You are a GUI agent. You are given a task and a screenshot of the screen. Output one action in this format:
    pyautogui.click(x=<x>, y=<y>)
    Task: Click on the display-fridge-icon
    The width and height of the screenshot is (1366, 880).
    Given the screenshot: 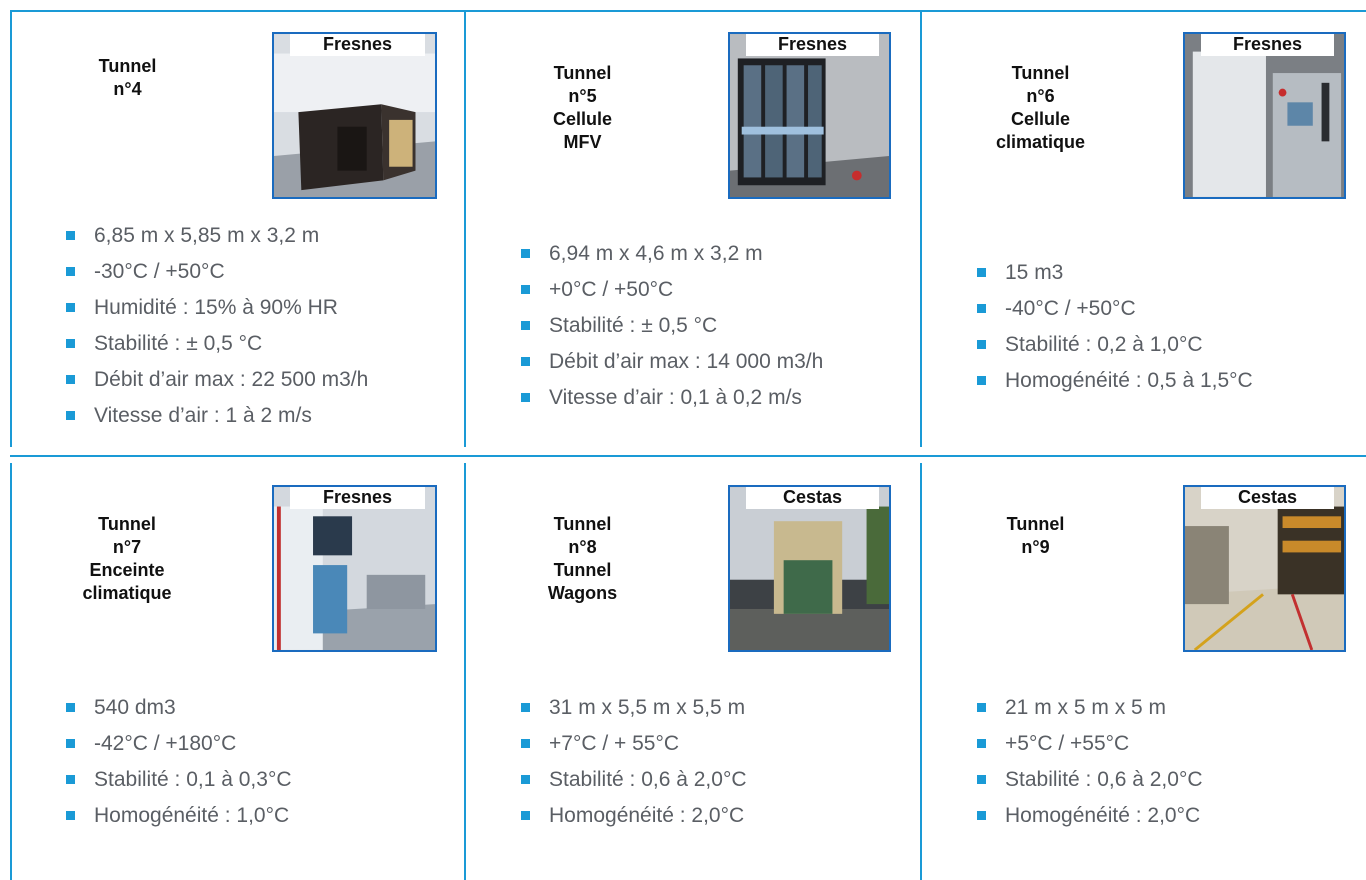 What is the action you would take?
    pyautogui.click(x=809, y=115)
    